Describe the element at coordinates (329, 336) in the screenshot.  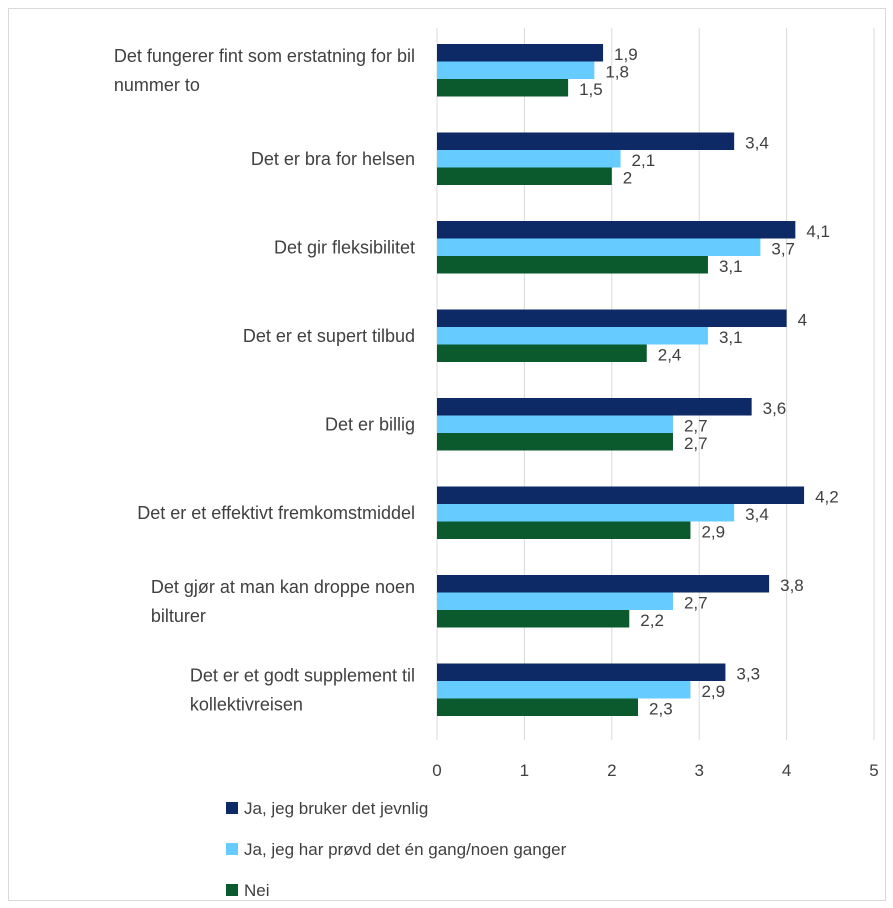
I see `category-label: Det er et supert tilbud` at that location.